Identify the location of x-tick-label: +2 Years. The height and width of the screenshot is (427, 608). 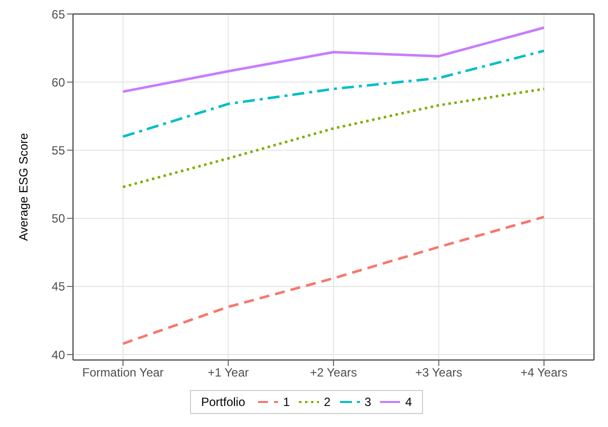
(334, 373).